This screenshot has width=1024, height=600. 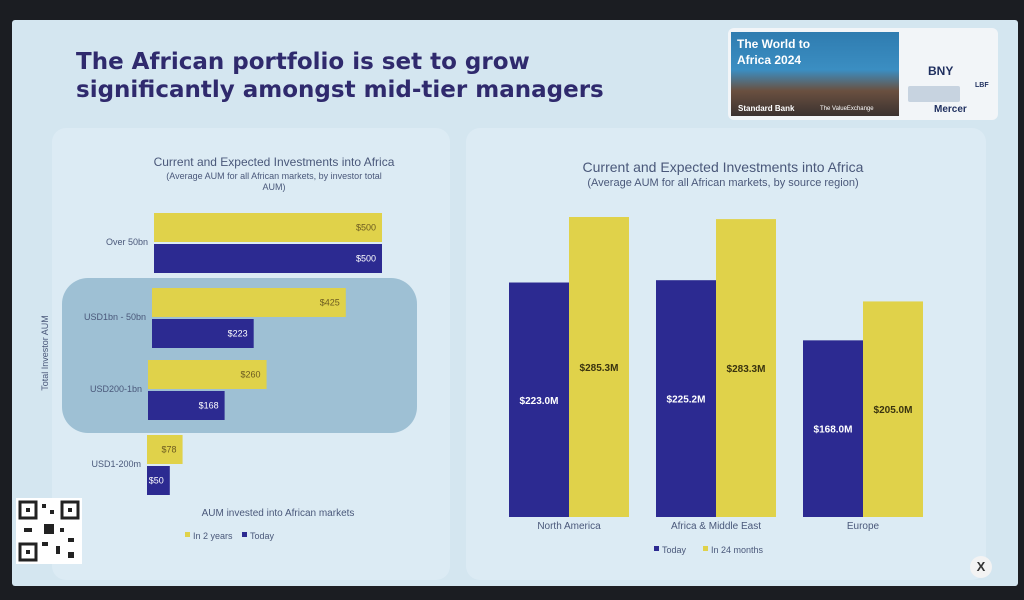 What do you see at coordinates (127, 242) in the screenshot?
I see `y-tick-label: Over 50bn` at bounding box center [127, 242].